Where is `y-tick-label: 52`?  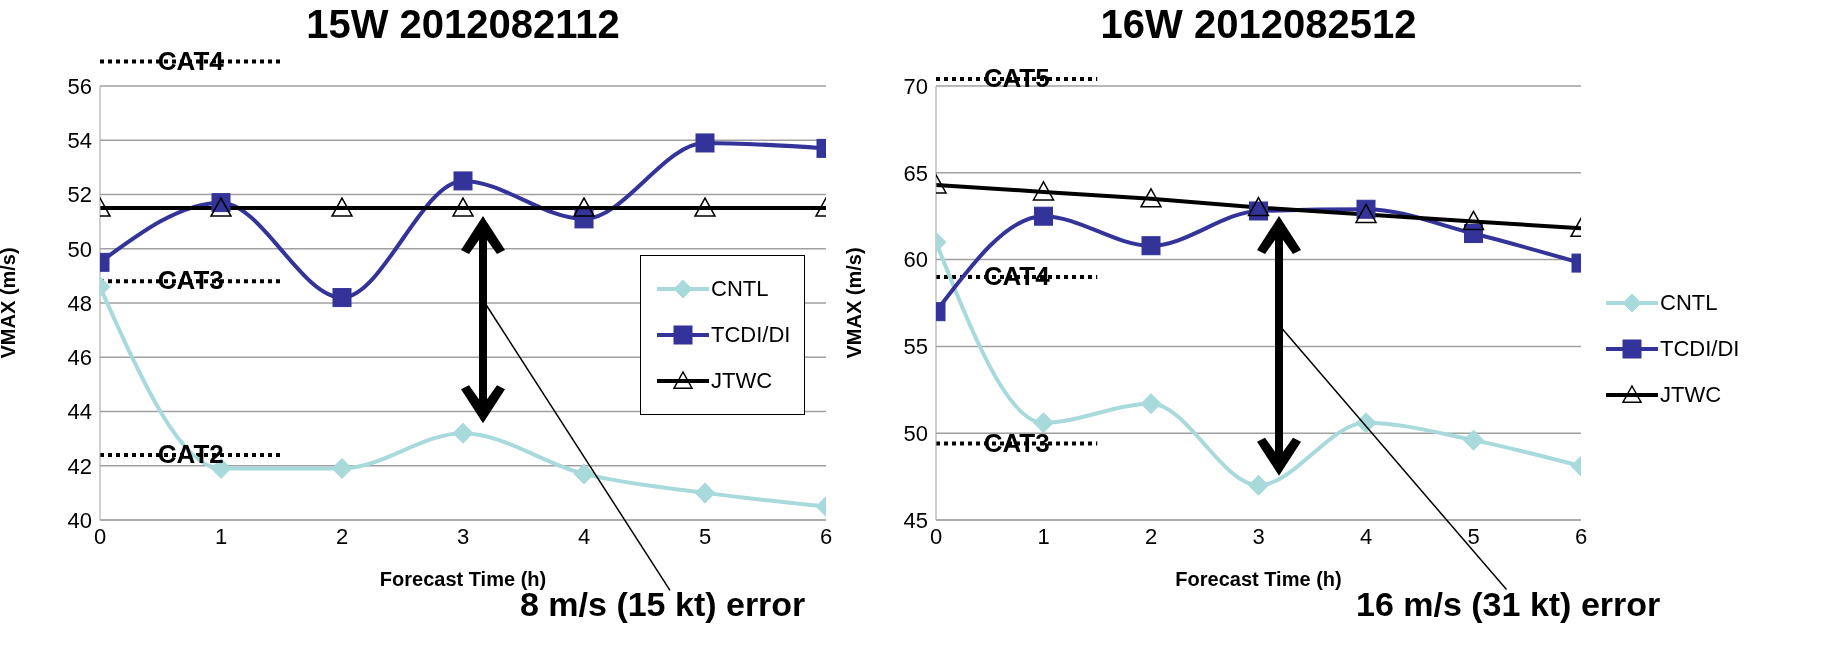 y-tick-label: 52 is located at coordinates (79, 195).